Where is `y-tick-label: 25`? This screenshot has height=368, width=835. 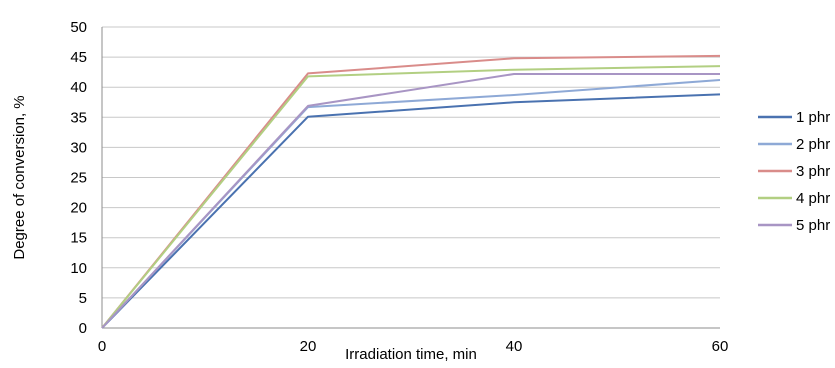
y-tick-label: 25 is located at coordinates (78, 178).